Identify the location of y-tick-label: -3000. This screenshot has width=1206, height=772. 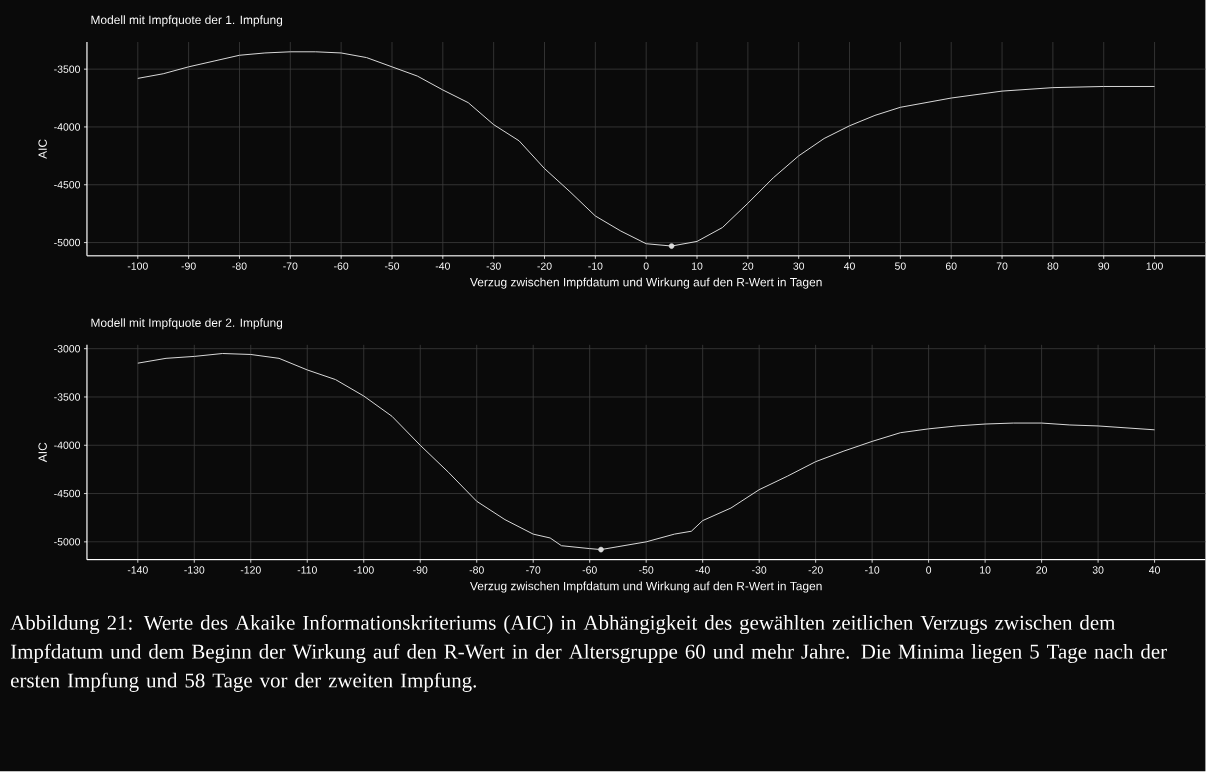
(67, 349).